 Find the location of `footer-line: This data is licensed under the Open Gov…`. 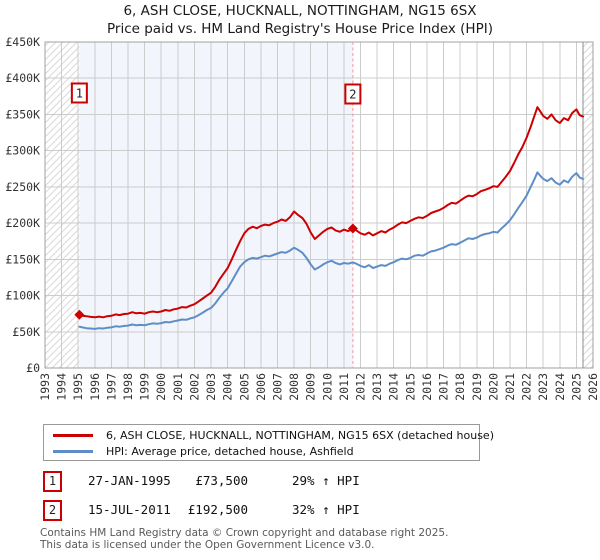

footer-line: This data is licensed under the Open Gov… is located at coordinates (207, 545).